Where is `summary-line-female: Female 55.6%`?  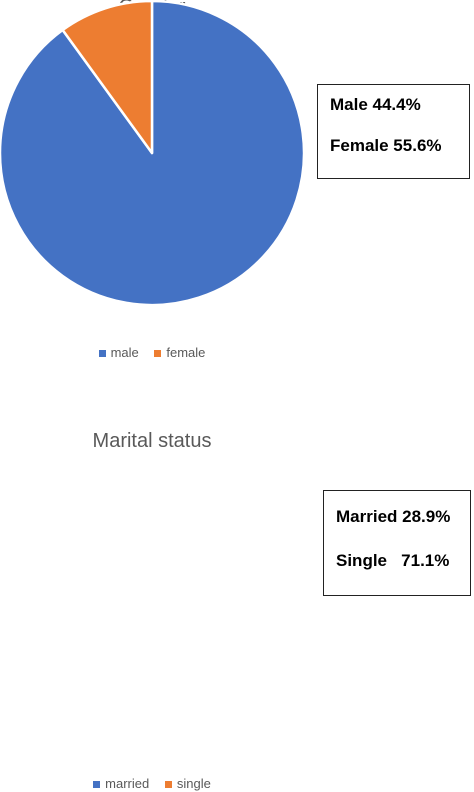 summary-line-female: Female 55.6% is located at coordinates (386, 145).